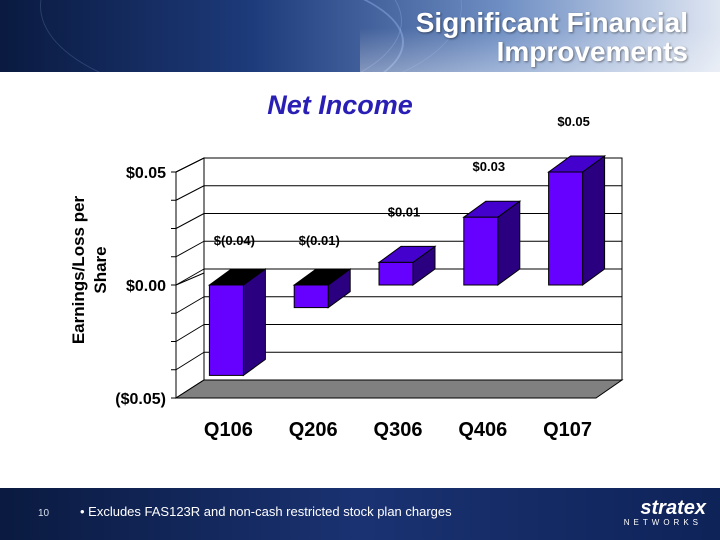  Describe the element at coordinates (592, 51) in the screenshot. I see `slide-title-line-2: Improvements` at that location.